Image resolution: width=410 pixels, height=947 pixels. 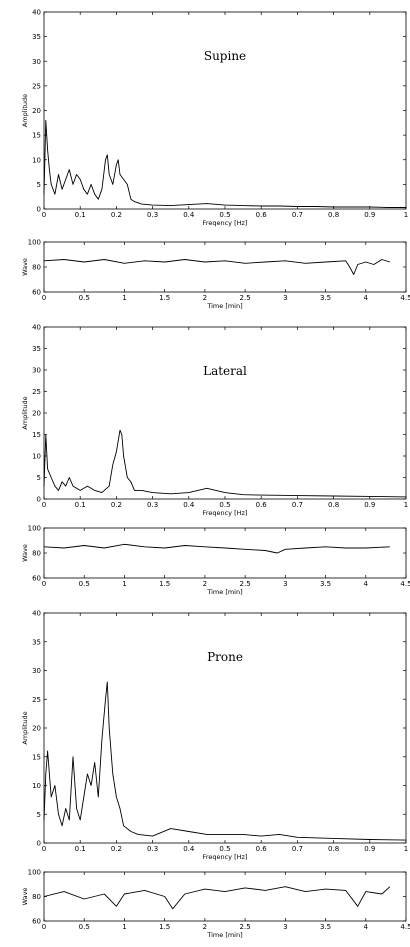 What do you see at coordinates (225, 371) in the screenshot?
I see `panel-title: Lateral` at bounding box center [225, 371].